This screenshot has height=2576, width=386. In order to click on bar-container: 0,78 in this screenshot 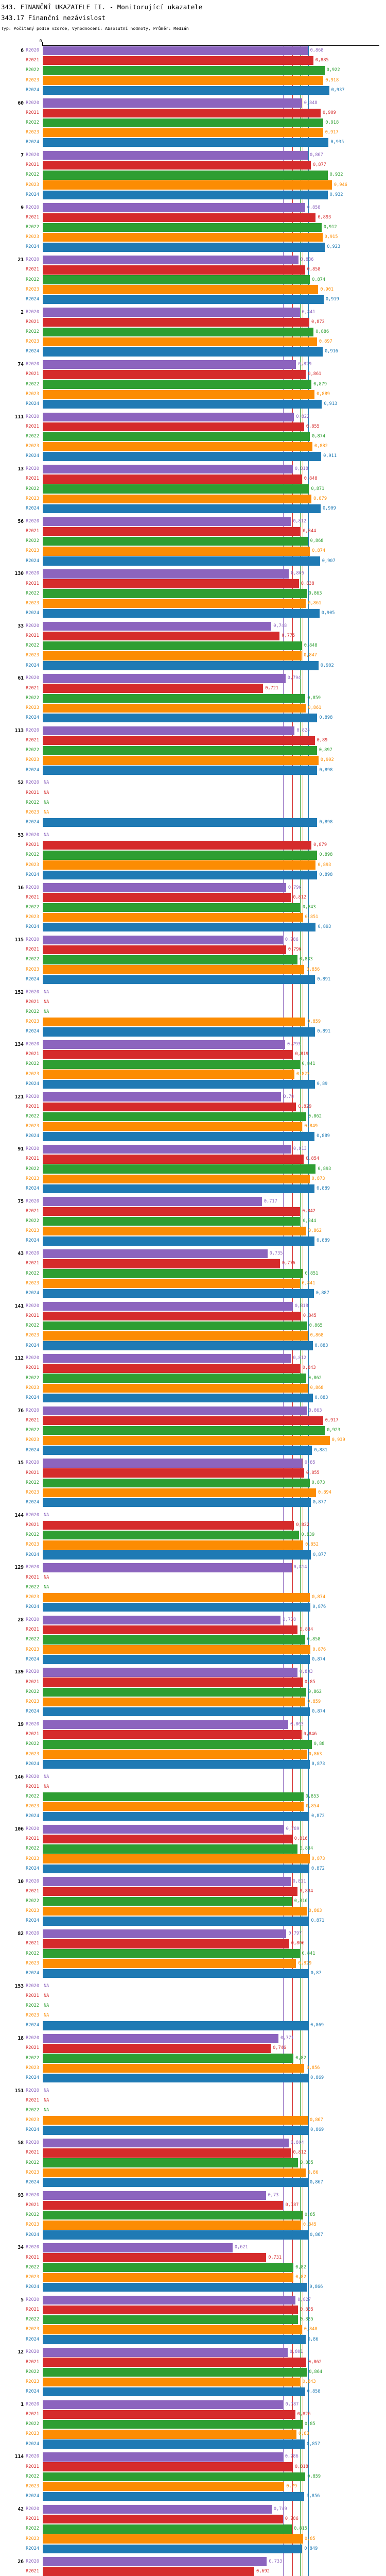, I will do `click(214, 1097)`.